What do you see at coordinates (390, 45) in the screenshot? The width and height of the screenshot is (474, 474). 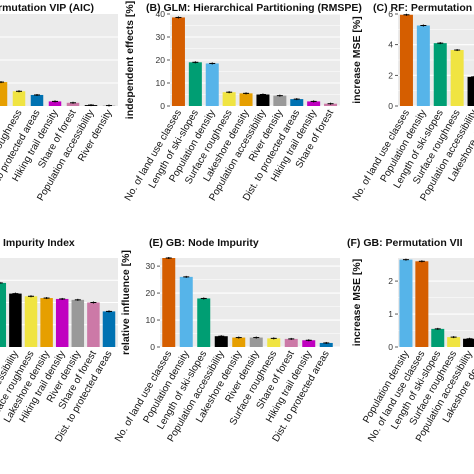 I see `y-tick-label: 4` at bounding box center [390, 45].